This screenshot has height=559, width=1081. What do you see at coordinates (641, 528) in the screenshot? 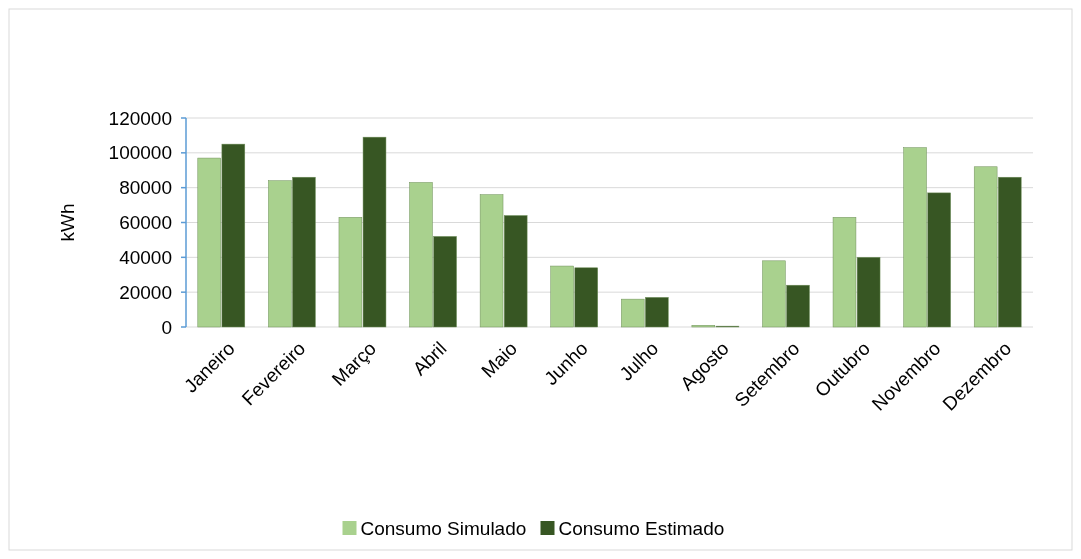
I see `legend-label: Consumo Estimado` at bounding box center [641, 528].